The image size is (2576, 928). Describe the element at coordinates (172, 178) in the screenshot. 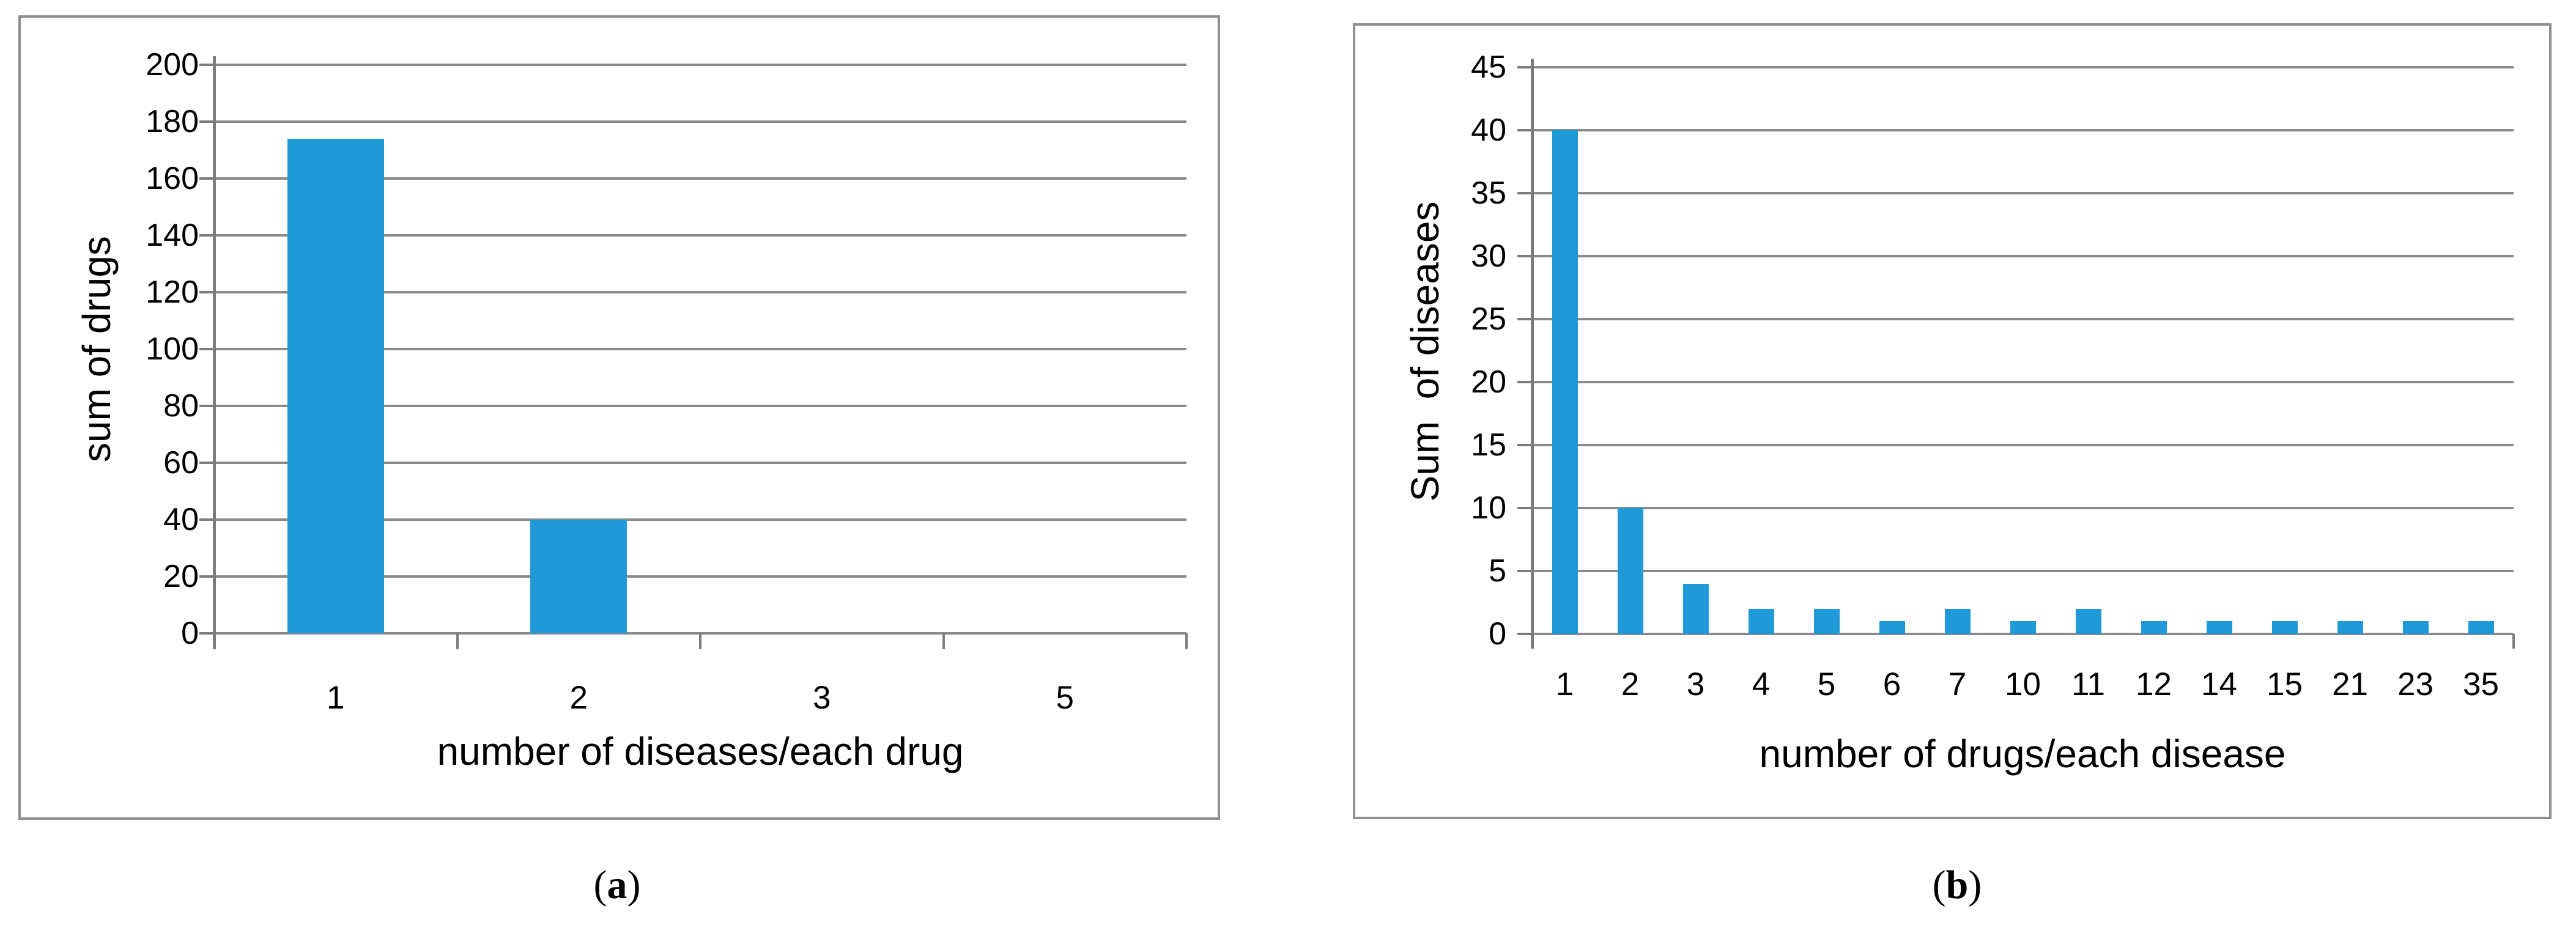

I see `y-tick-label: 160` at that location.